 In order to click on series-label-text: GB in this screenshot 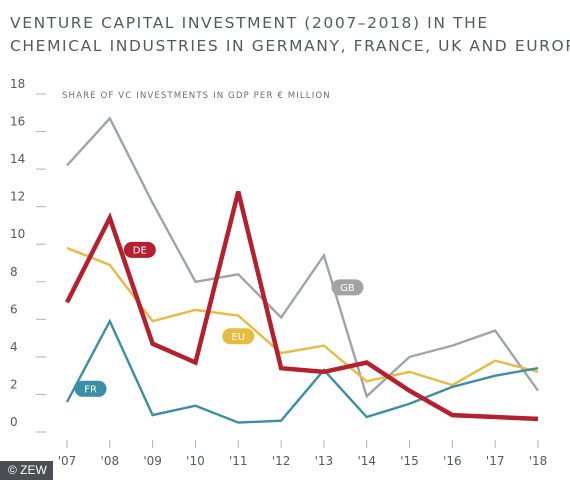, I will do `click(347, 288)`.